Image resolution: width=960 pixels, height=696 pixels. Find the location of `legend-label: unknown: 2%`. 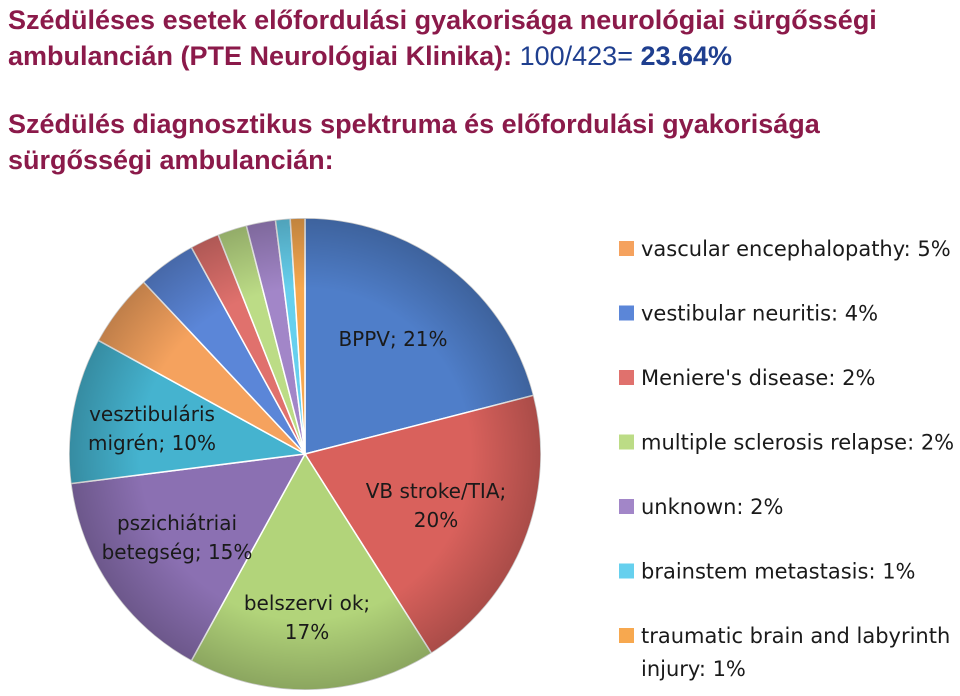

legend-label: unknown: 2% is located at coordinates (712, 507).